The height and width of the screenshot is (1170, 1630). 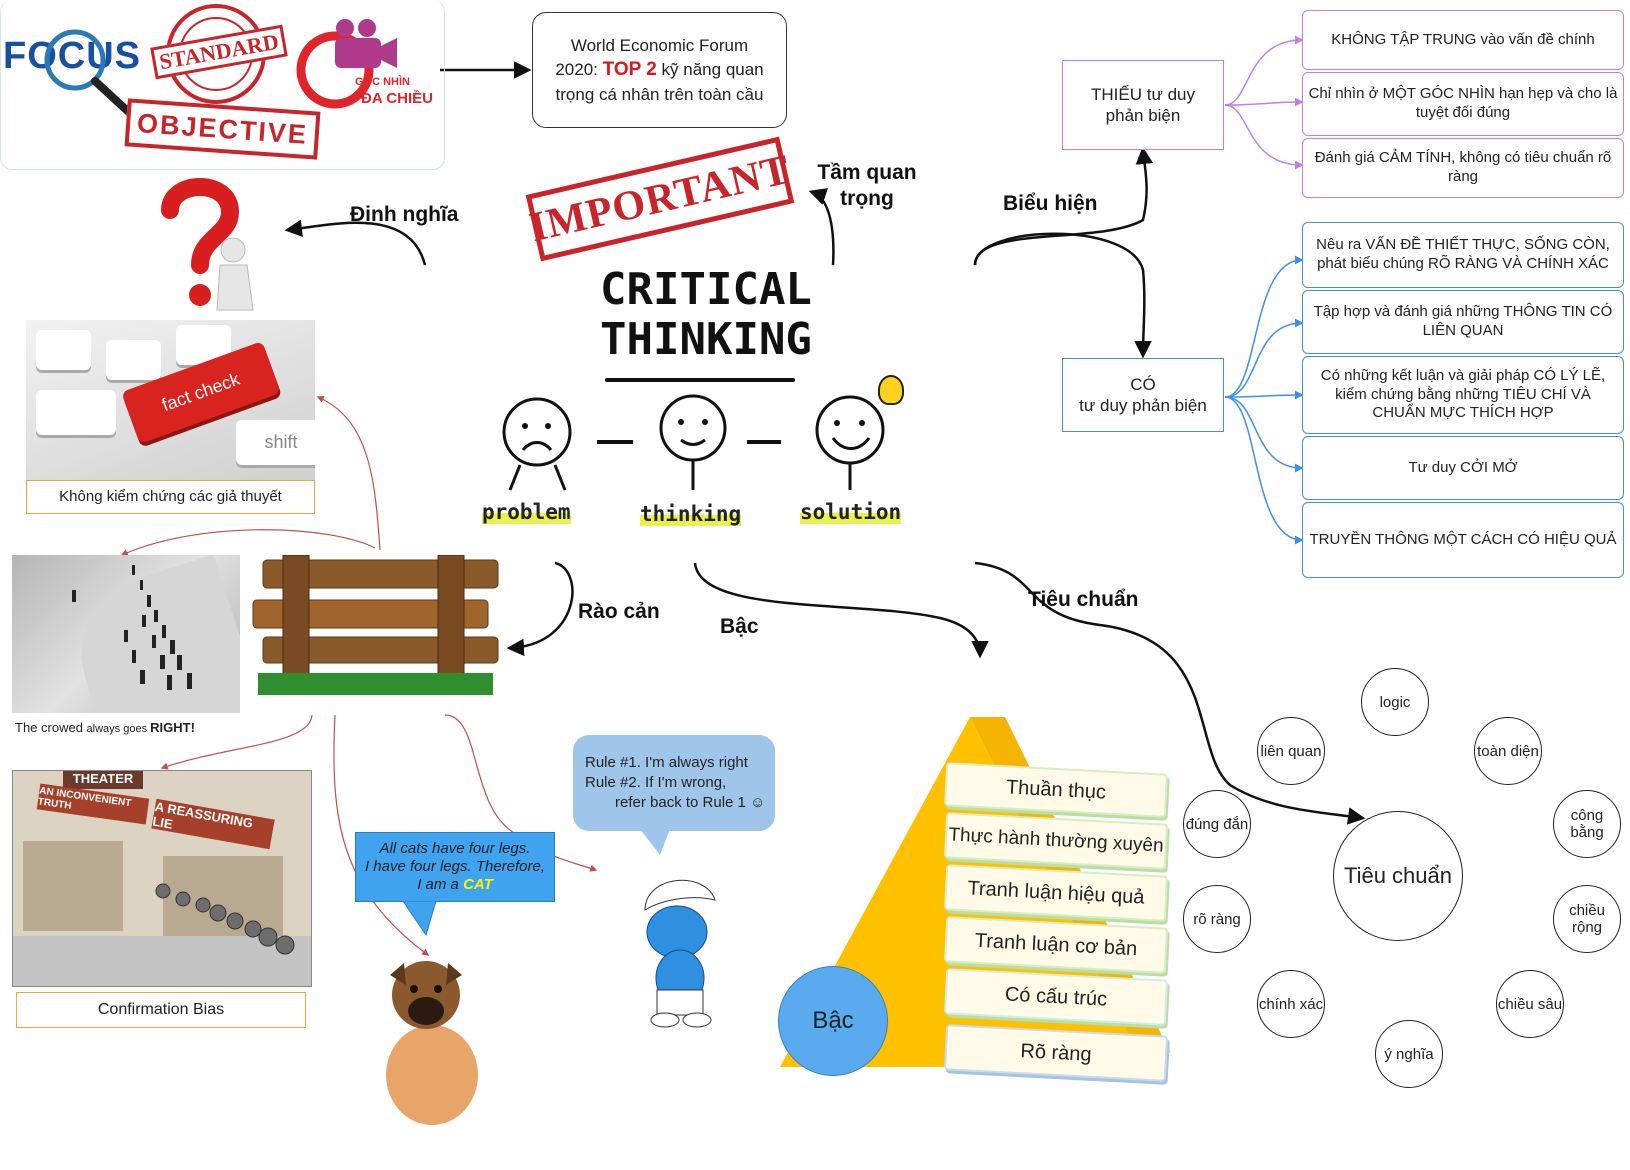 What do you see at coordinates (103, 780) in the screenshot?
I see `theater-sign: THEATER` at bounding box center [103, 780].